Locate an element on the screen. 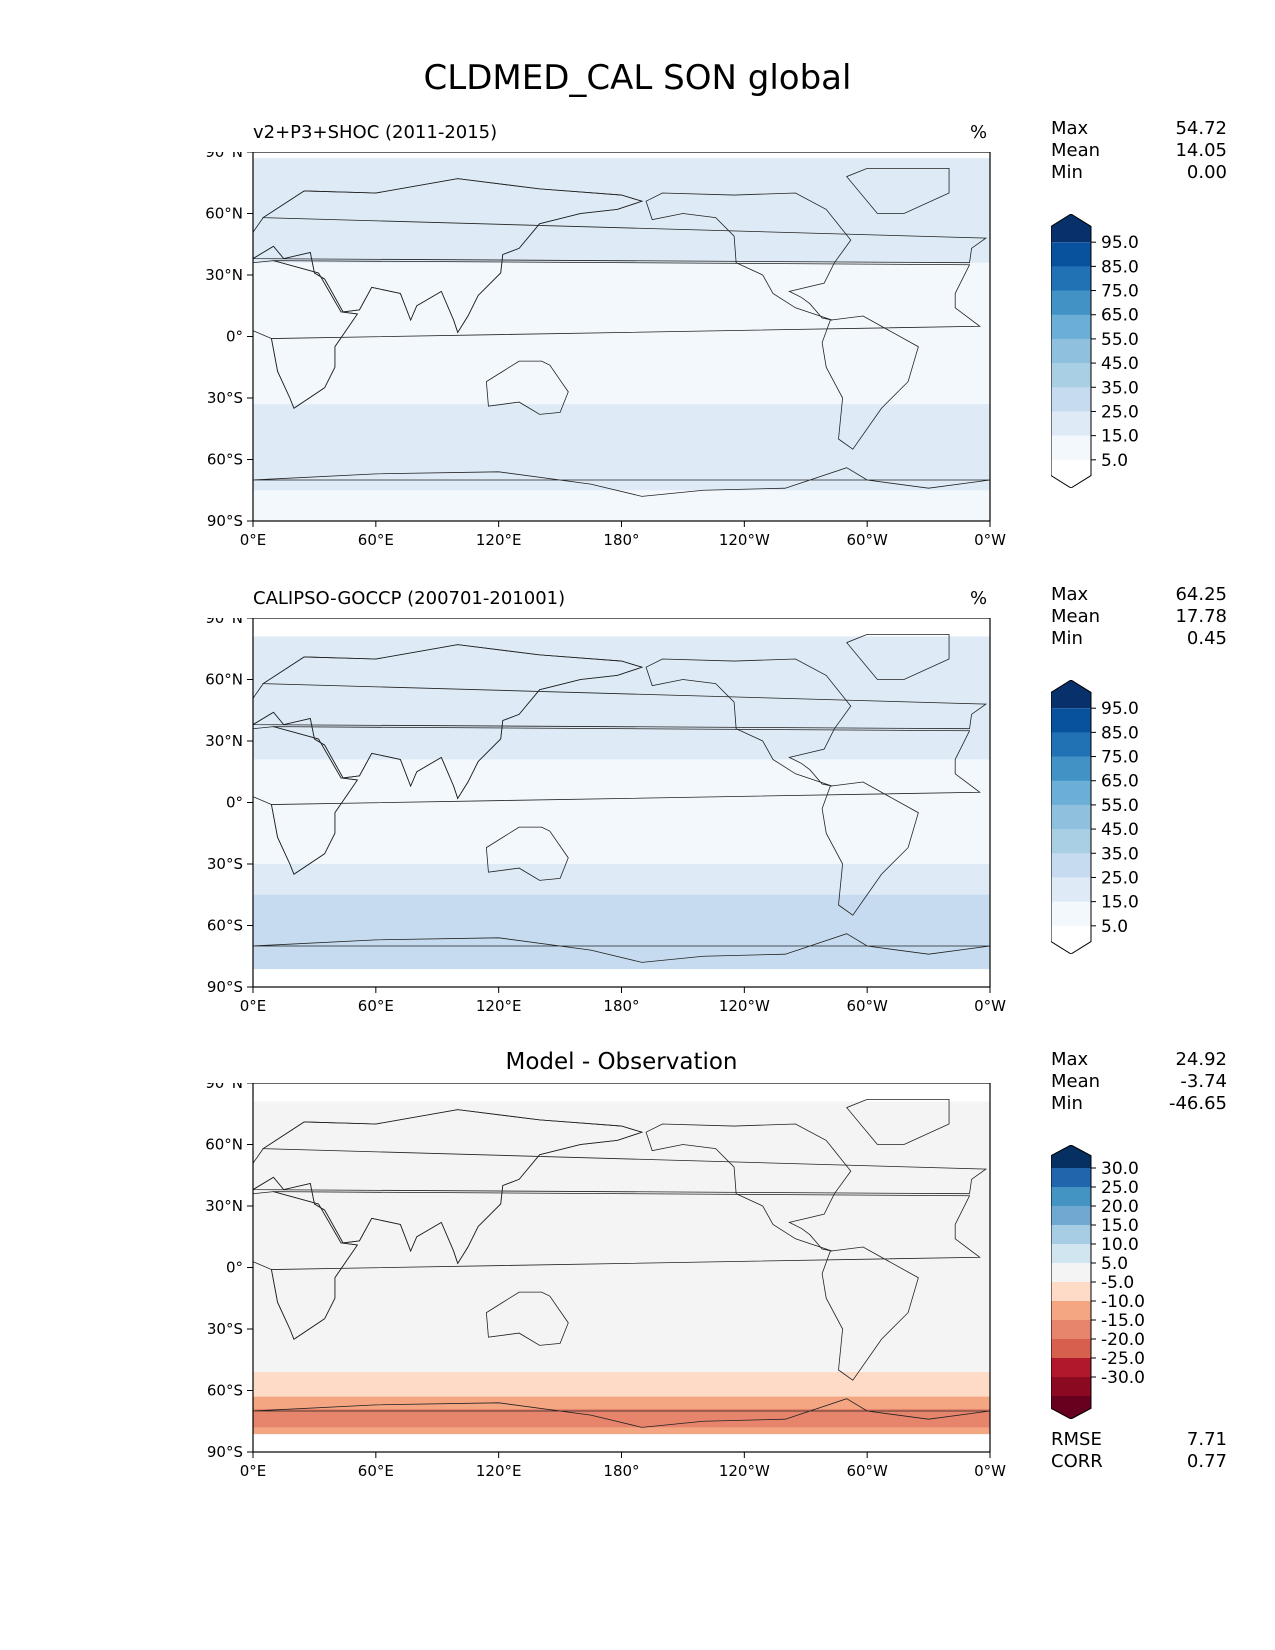 The width and height of the screenshot is (1275, 1650). colorbar-label: 20.0 is located at coordinates (1120, 1207).